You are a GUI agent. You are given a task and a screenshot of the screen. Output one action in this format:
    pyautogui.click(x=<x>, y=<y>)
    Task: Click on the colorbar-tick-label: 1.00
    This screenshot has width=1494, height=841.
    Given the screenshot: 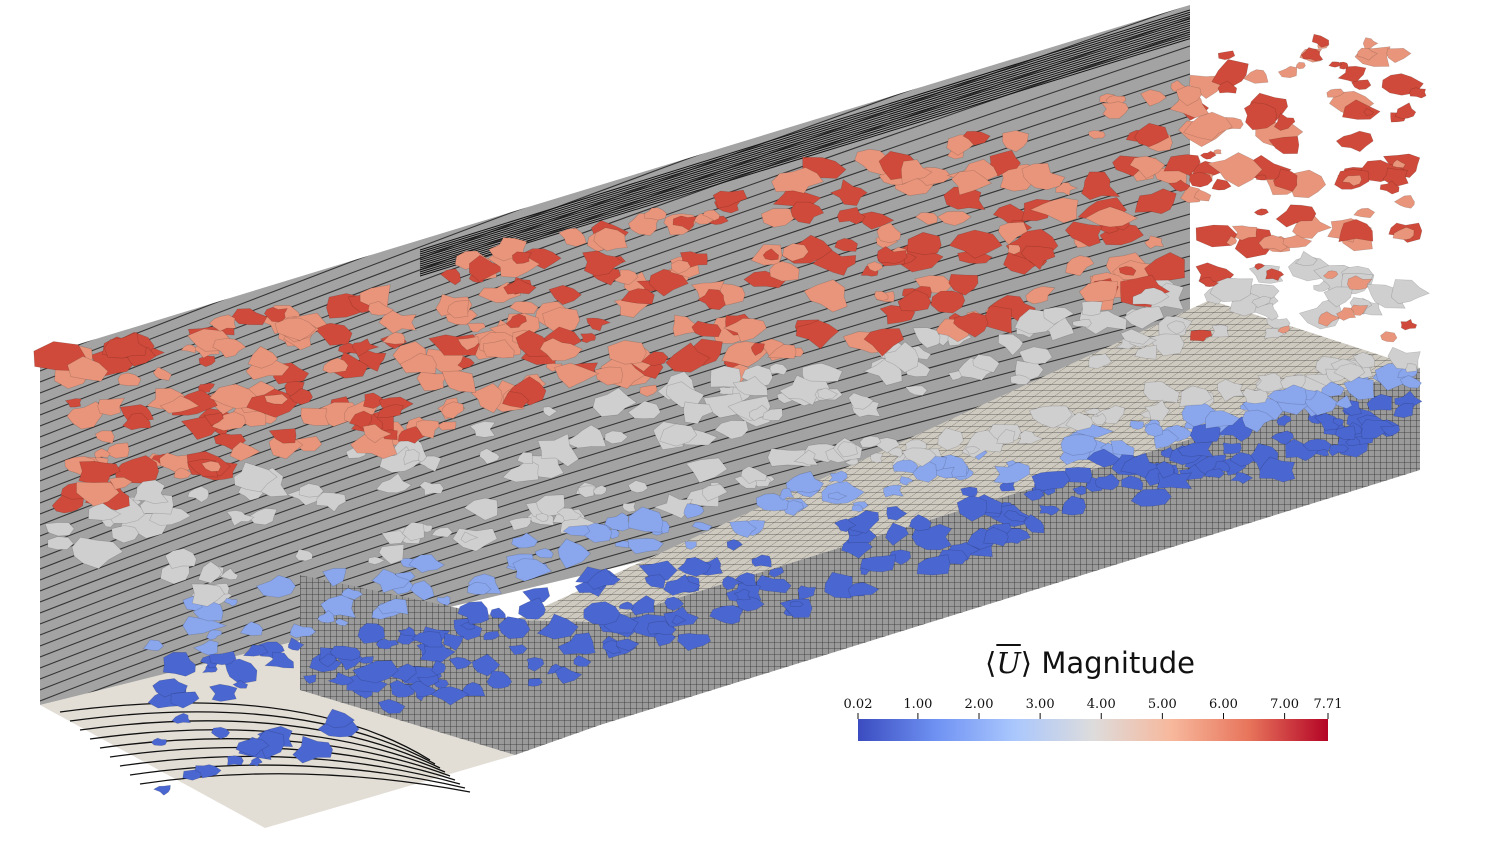 What is the action you would take?
    pyautogui.click(x=918, y=704)
    